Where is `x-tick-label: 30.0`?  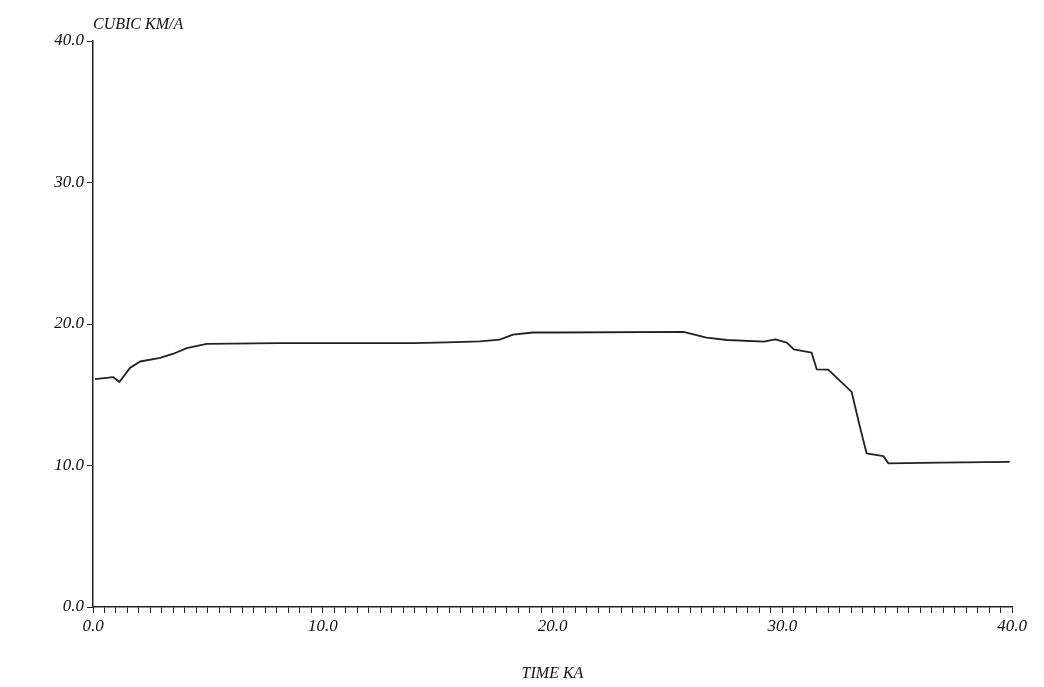 x-tick-label: 30.0 is located at coordinates (782, 625).